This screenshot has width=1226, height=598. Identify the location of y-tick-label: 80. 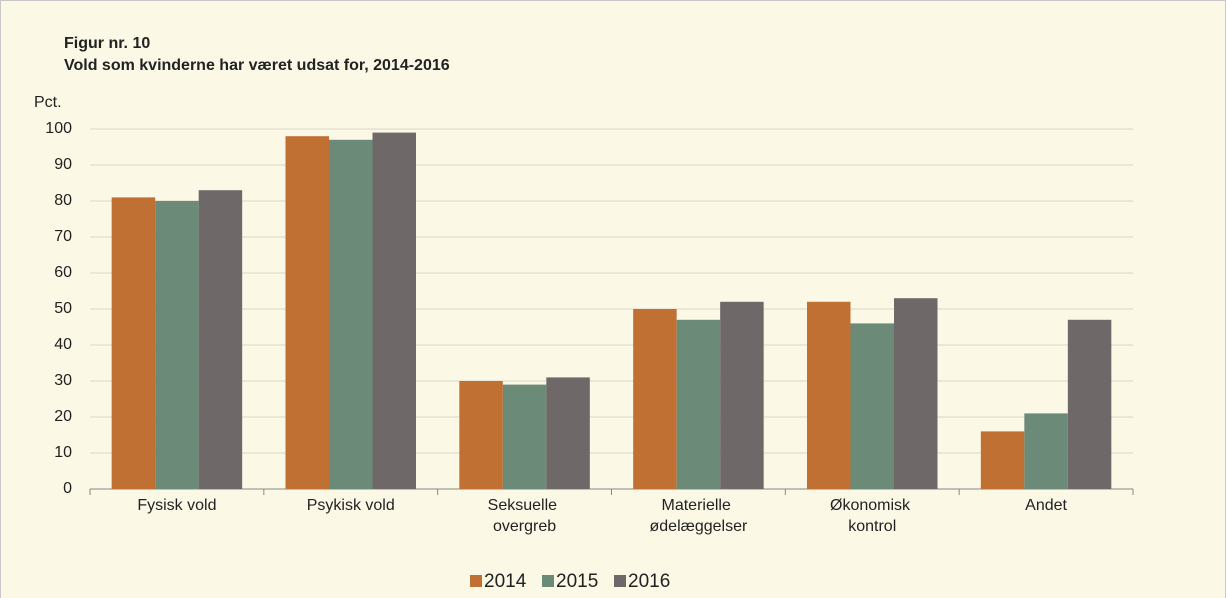
(63, 200).